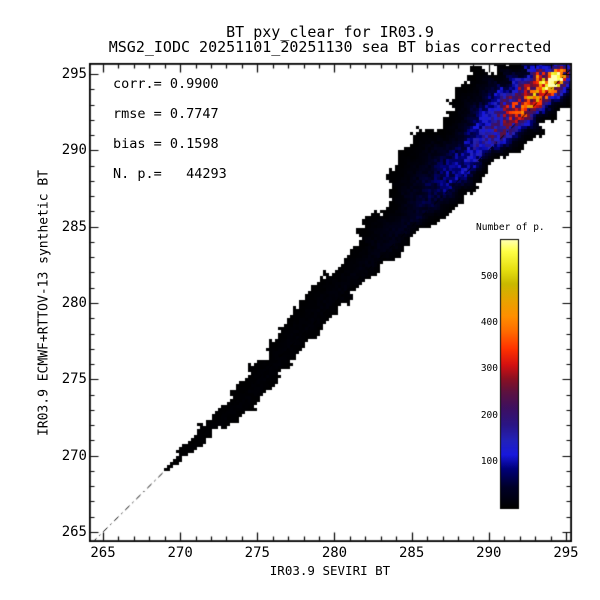 This screenshot has height=600, width=600. I want to click on stat-bias: bias = 0.1598, so click(166, 144).